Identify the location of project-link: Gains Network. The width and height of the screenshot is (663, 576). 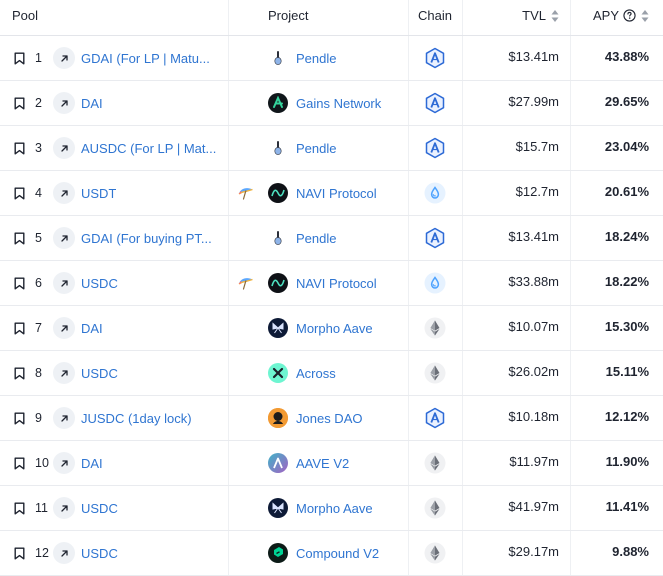
(339, 103).